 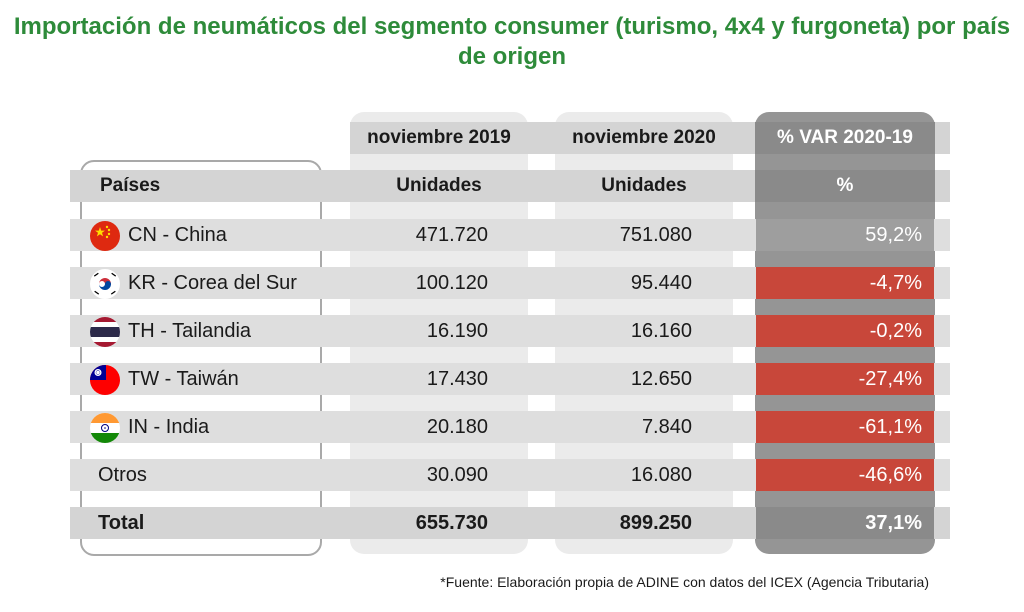 I want to click on header-var: % VAR 2020-19, so click(x=845, y=137).